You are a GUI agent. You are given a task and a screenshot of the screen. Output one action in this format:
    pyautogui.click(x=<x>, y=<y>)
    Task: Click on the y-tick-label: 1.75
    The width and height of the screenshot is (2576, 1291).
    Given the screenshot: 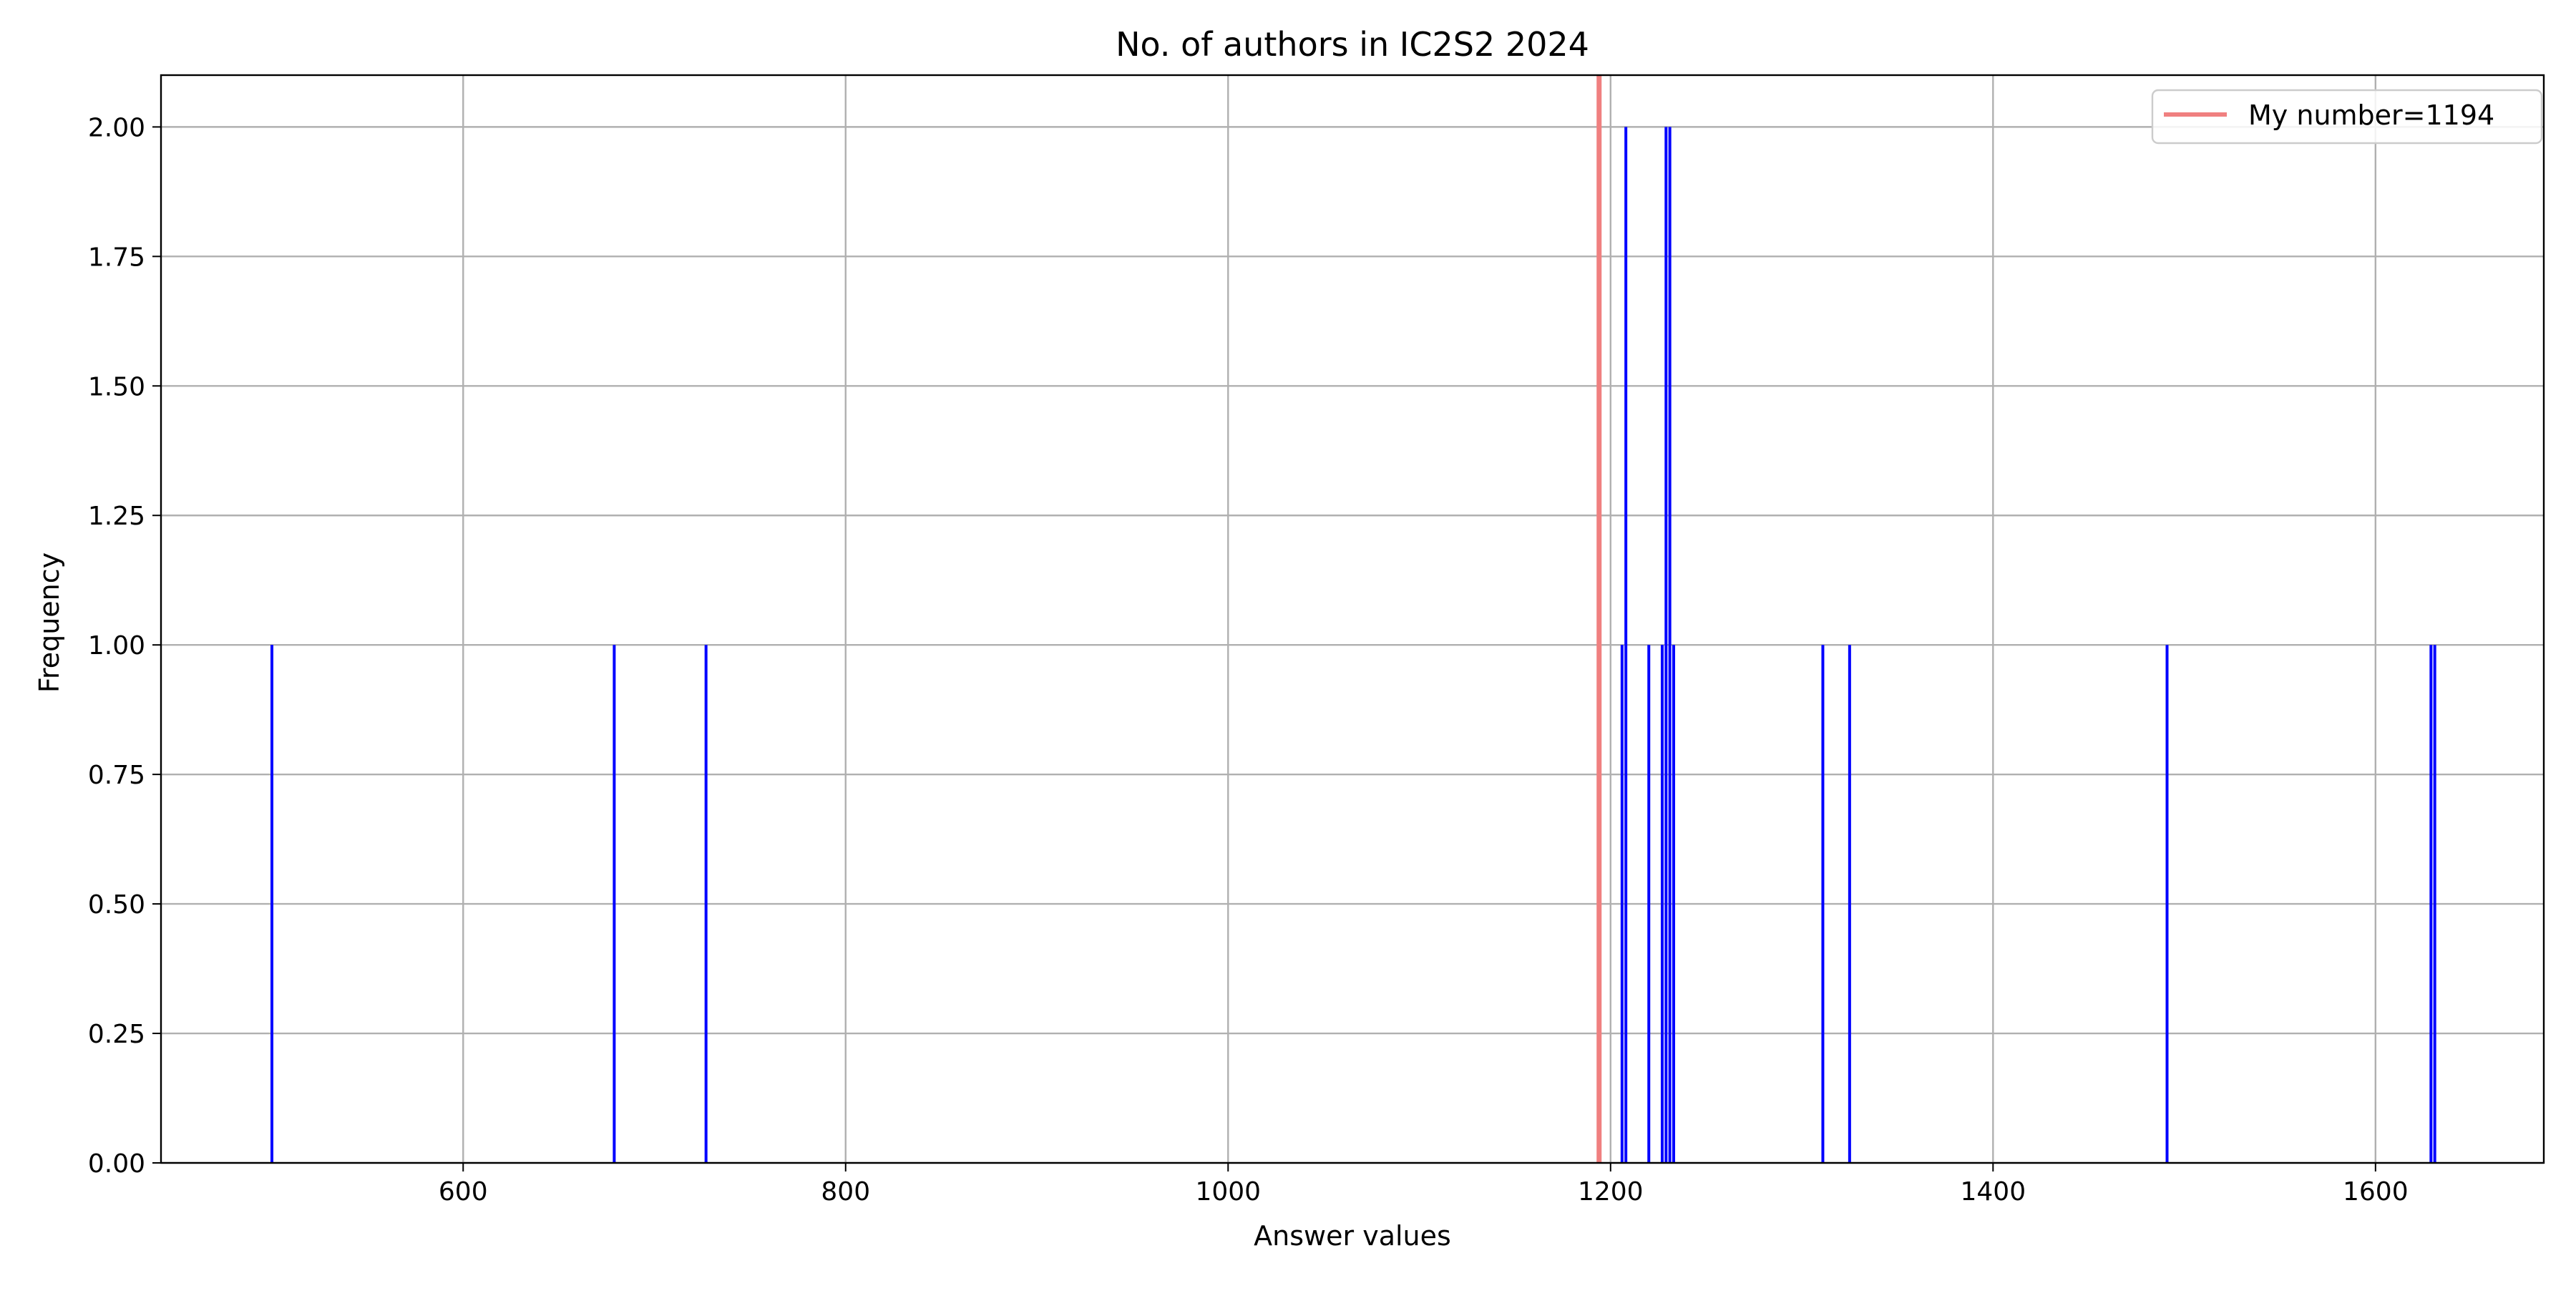 What is the action you would take?
    pyautogui.click(x=116, y=257)
    